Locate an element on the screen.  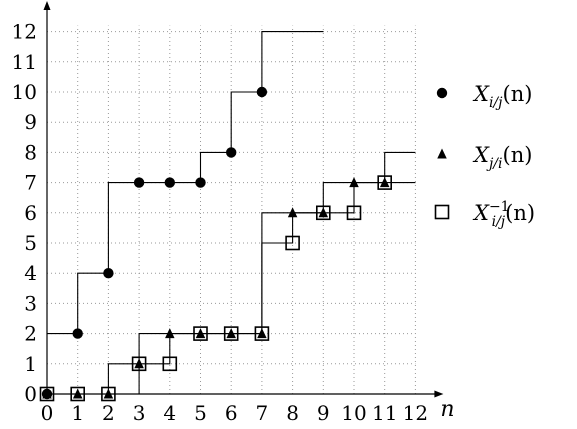
x-tick-label: 9 is located at coordinates (323, 413).